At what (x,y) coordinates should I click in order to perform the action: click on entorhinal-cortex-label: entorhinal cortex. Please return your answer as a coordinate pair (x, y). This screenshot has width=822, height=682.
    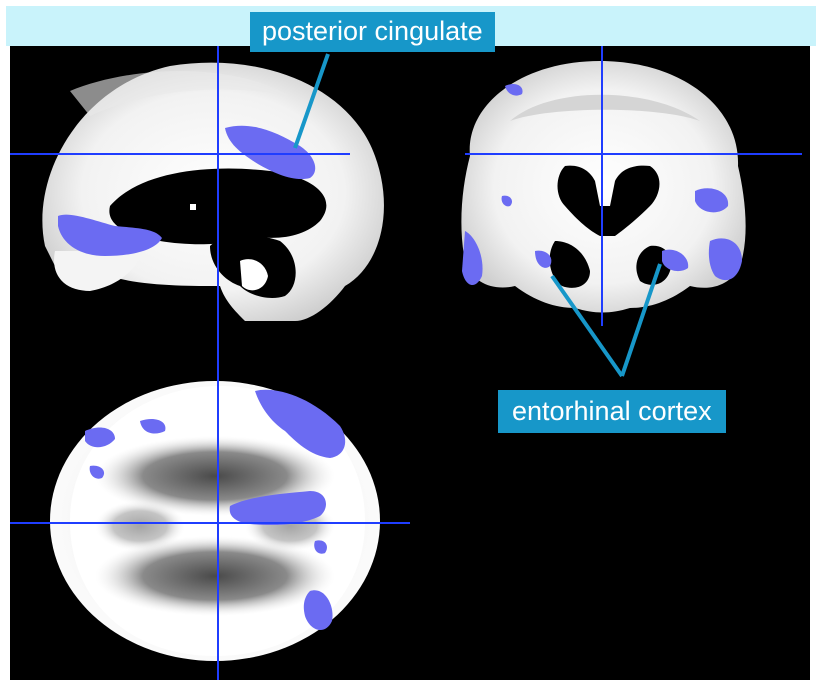
    Looking at the image, I should click on (612, 411).